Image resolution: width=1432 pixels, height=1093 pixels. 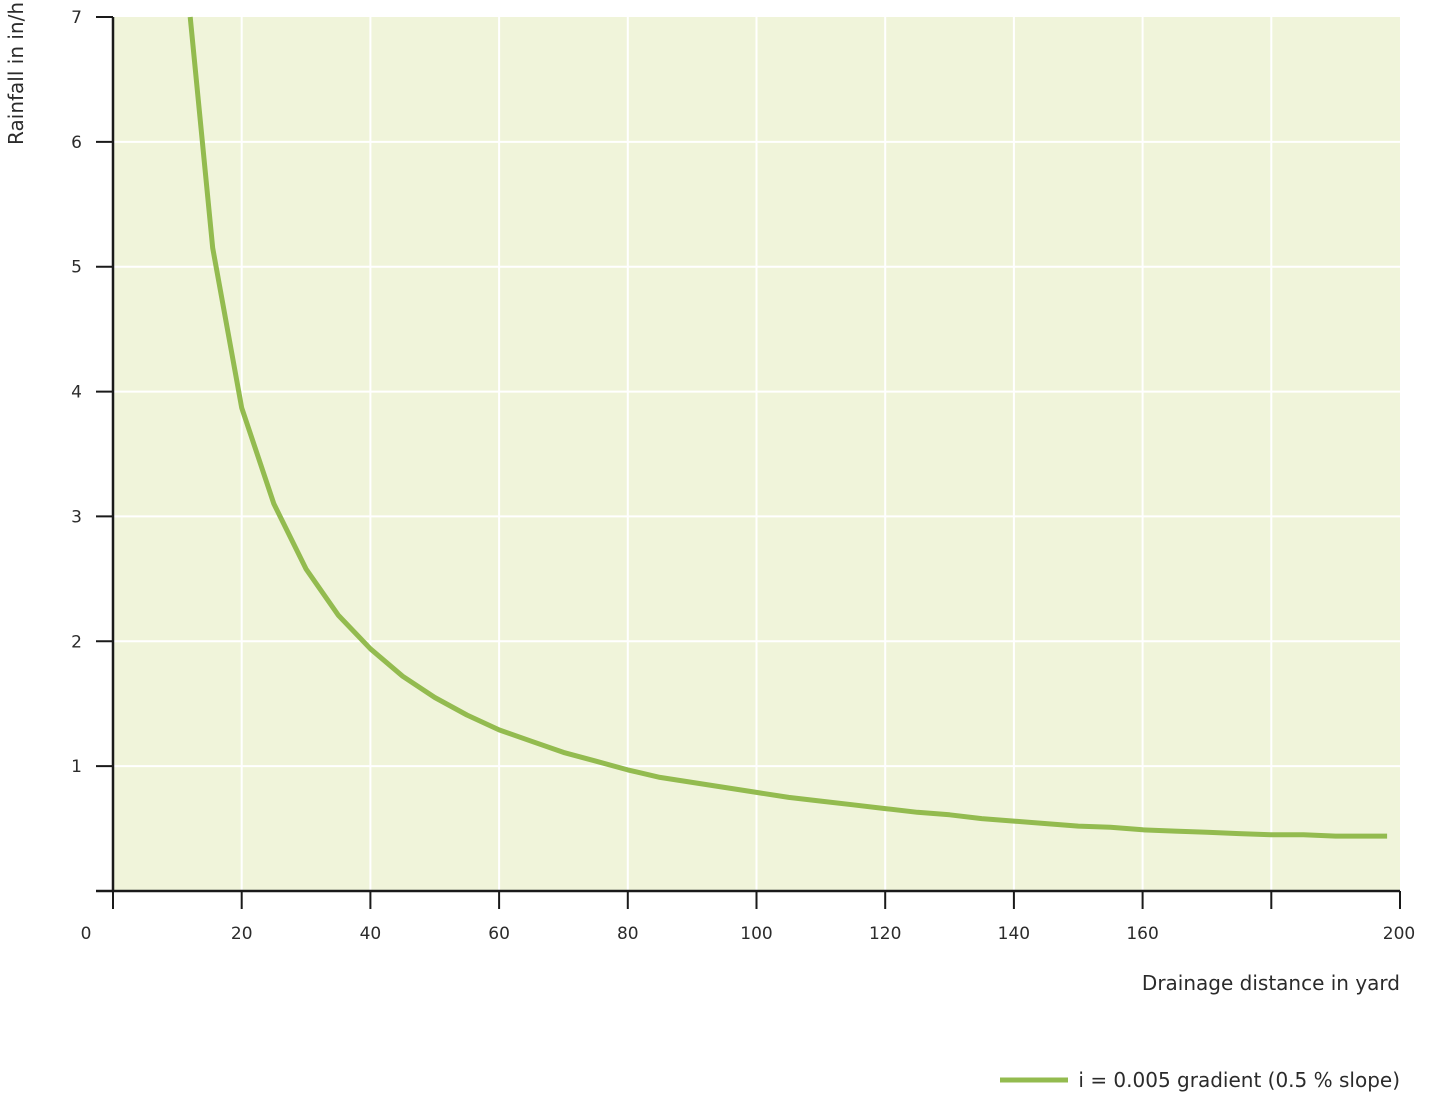 What do you see at coordinates (76, 18) in the screenshot?
I see `y-tick-label: 7` at bounding box center [76, 18].